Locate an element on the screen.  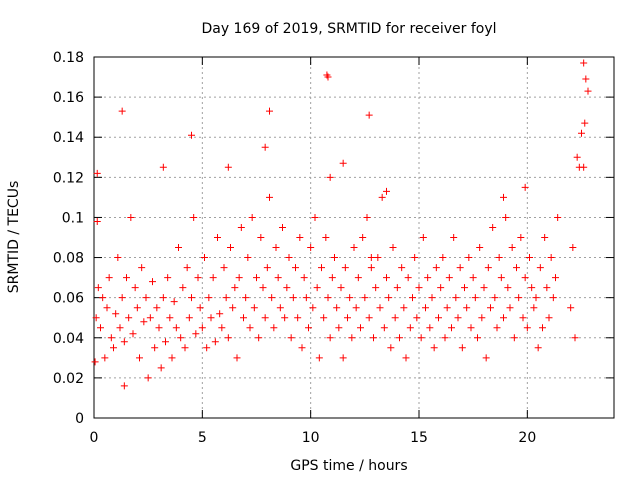
y-axis-label: SRMTID / TECUs is located at coordinates (14, 237).